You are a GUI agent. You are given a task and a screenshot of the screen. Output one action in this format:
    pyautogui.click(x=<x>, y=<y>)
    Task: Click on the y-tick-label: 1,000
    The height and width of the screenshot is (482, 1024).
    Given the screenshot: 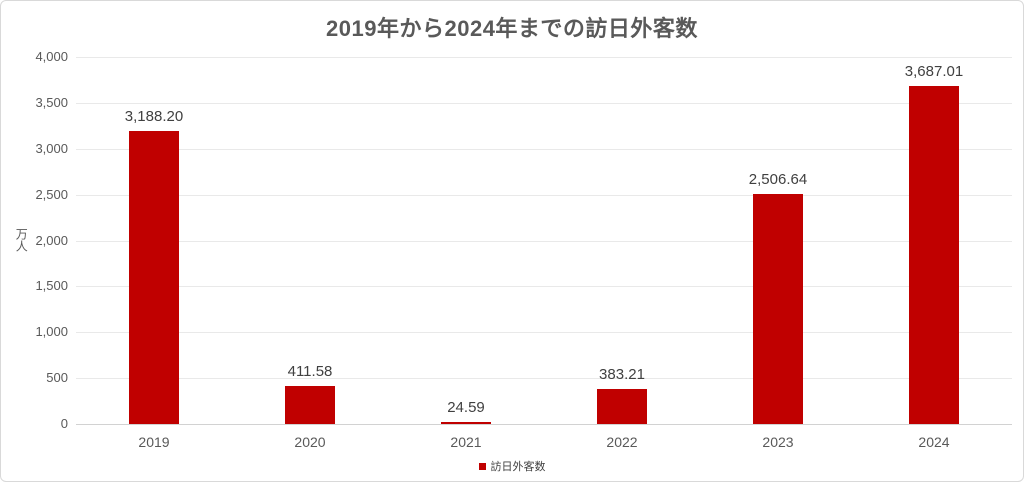 What is the action you would take?
    pyautogui.click(x=51, y=332)
    